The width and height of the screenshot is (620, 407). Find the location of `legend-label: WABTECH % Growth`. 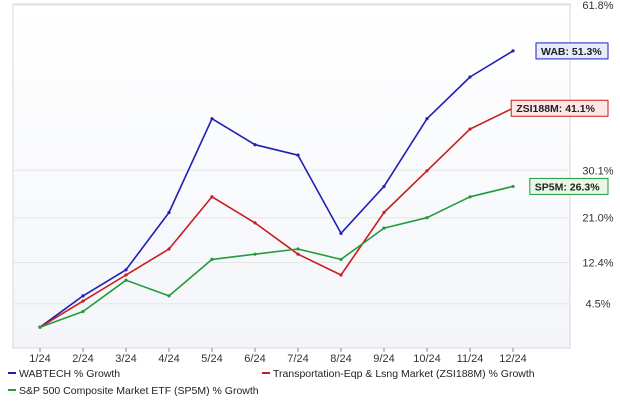

legend-label: WABTECH % Growth is located at coordinates (69, 374).